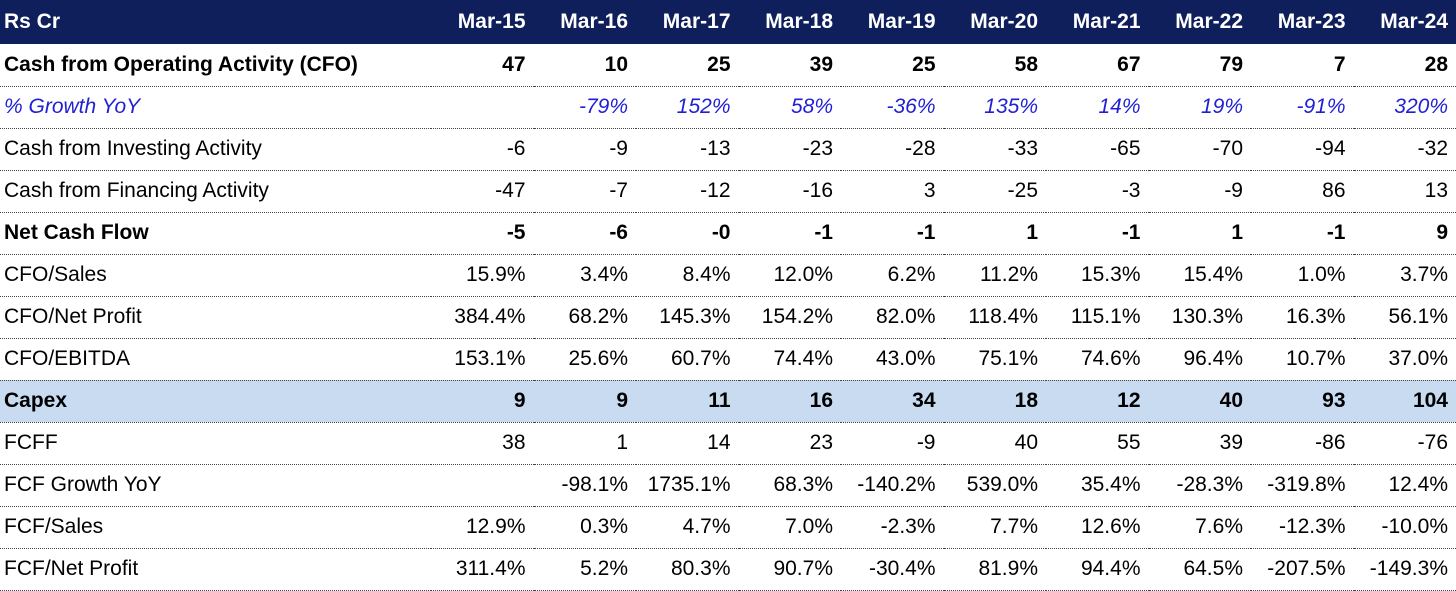 This screenshot has height=591, width=1456. I want to click on cell: 74.6%, so click(1097, 359).